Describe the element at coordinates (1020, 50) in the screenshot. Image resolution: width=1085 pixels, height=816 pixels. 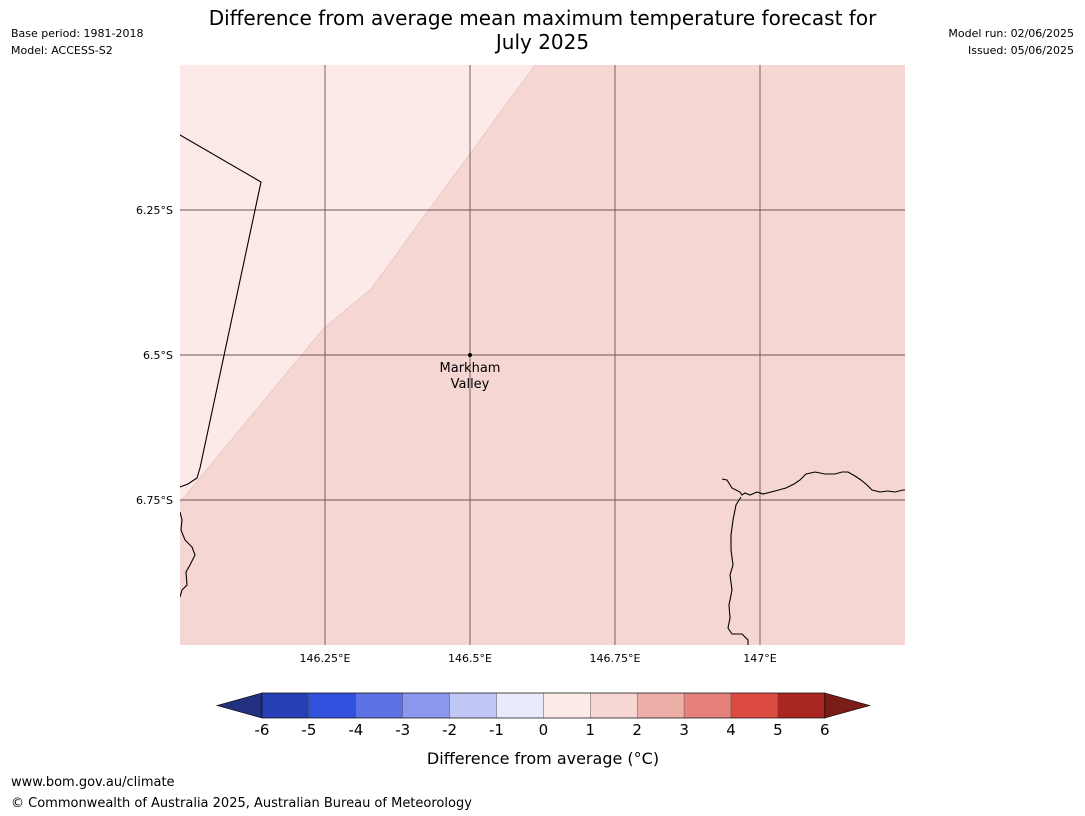
I see `issued-date: Issued: 05/06/2025` at that location.